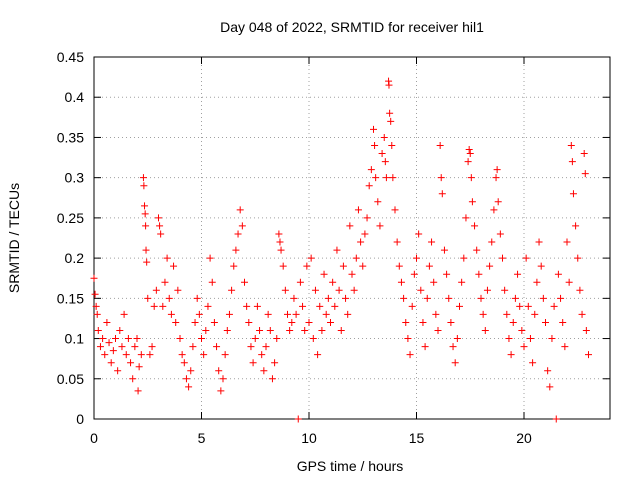  Describe the element at coordinates (70, 379) in the screenshot. I see `y-tick-label: 0.05` at that location.